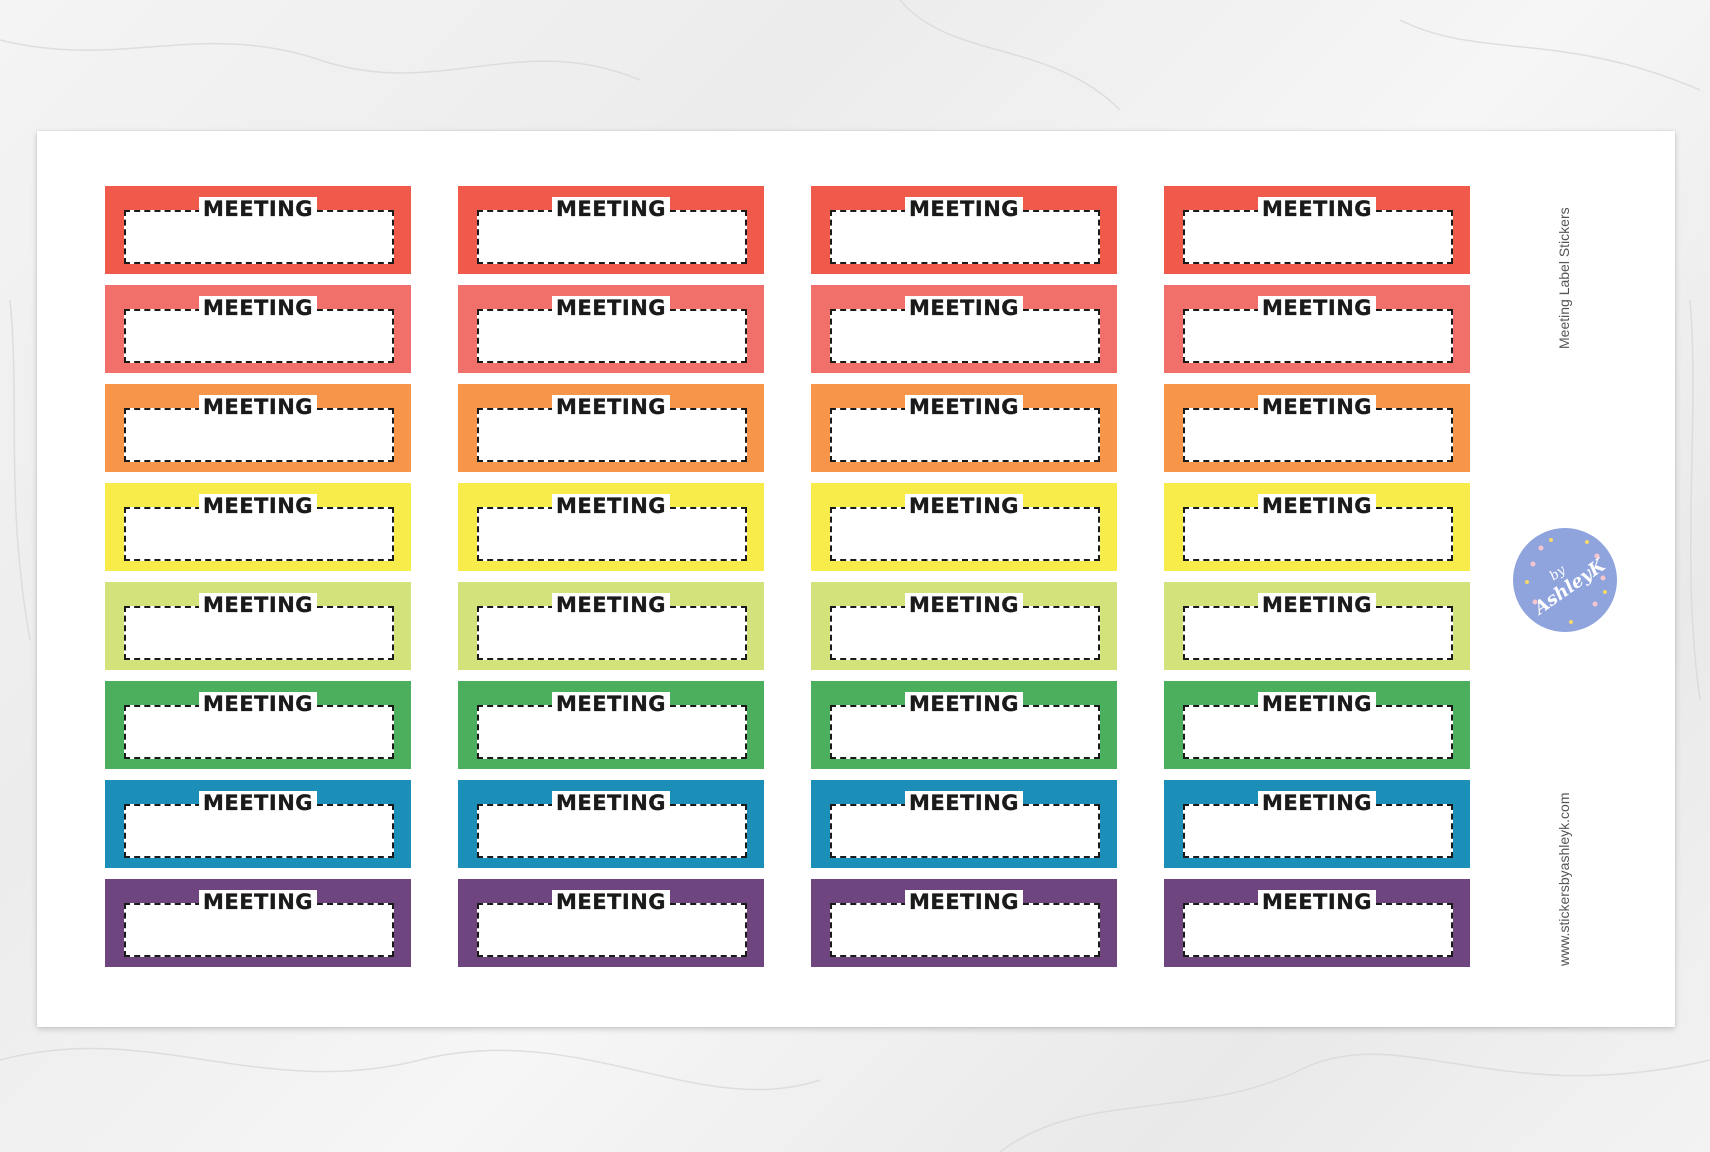 Image resolution: width=1710 pixels, height=1152 pixels. I want to click on website-url: www.stickersbyashleyk.com, so click(1564, 879).